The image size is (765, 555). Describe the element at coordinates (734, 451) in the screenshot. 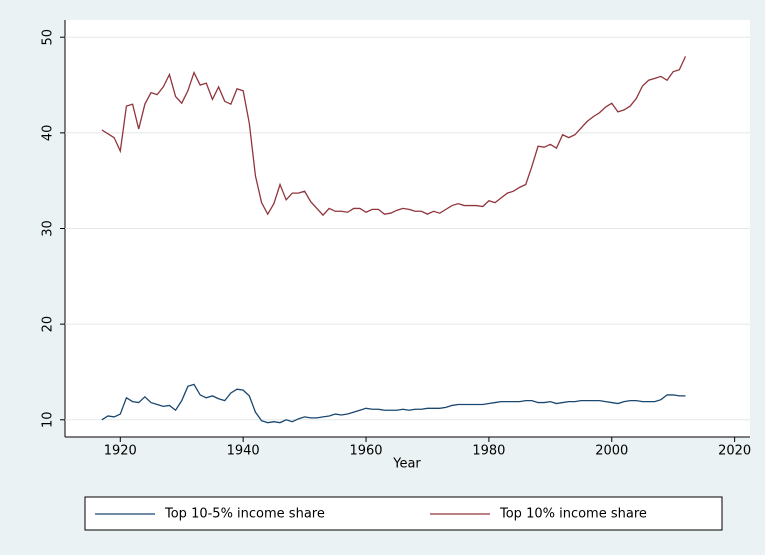

I see `x-tick-label: 2020` at that location.